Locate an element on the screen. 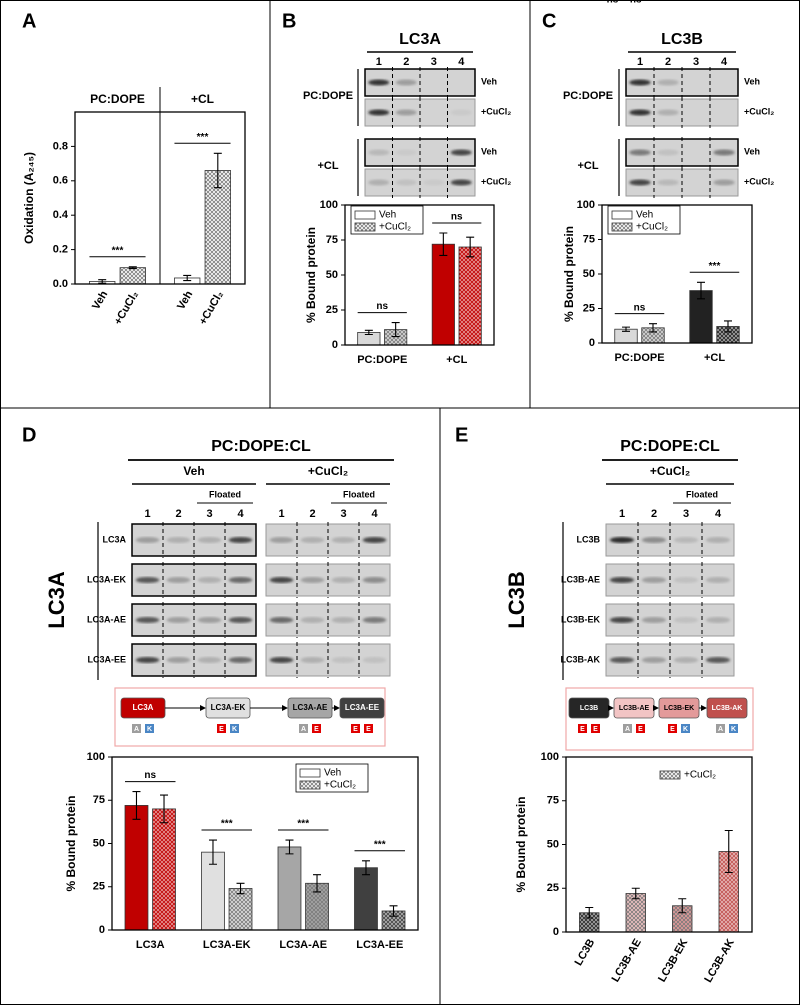  y-axis-label: Oxidation (A₂₄₅) is located at coordinates (29, 198).